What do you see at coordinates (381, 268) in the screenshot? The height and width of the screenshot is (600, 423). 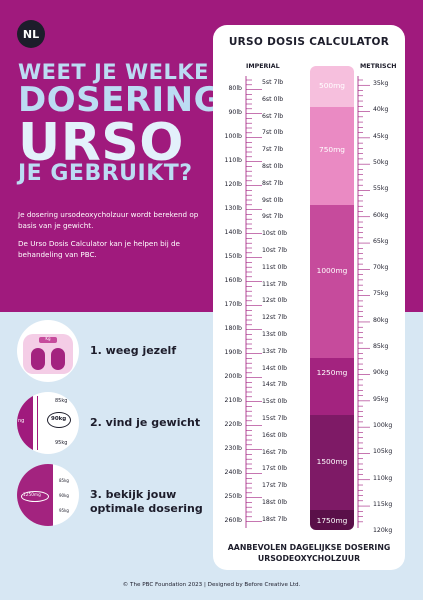 I see `kg-label: 70kg` at bounding box center [381, 268].